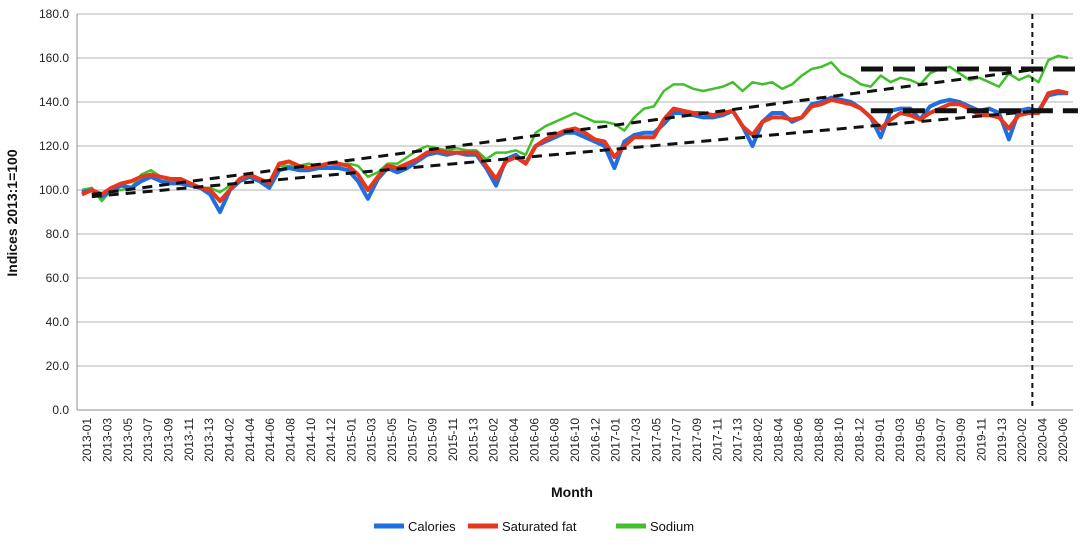 The height and width of the screenshot is (546, 1084). Describe the element at coordinates (1063, 440) in the screenshot. I see `x-tick-label: 2020-06` at that location.